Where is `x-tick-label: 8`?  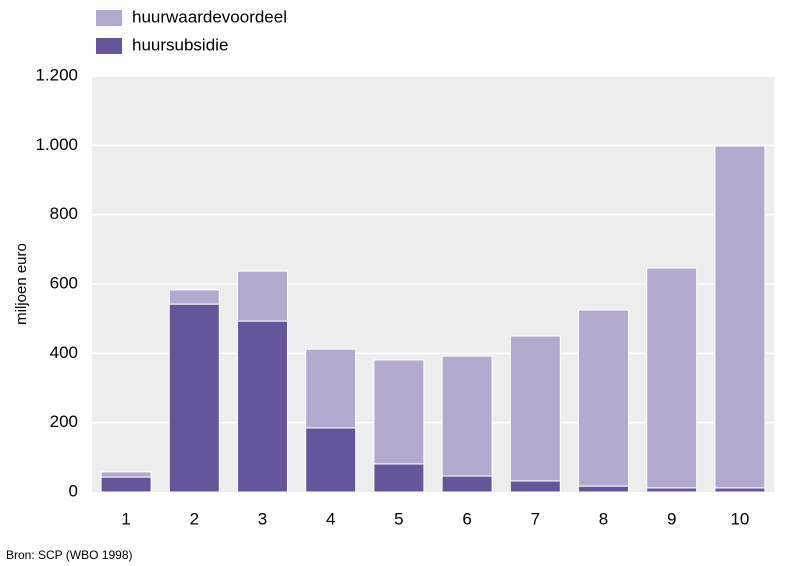 x-tick-label: 8 is located at coordinates (603, 518).